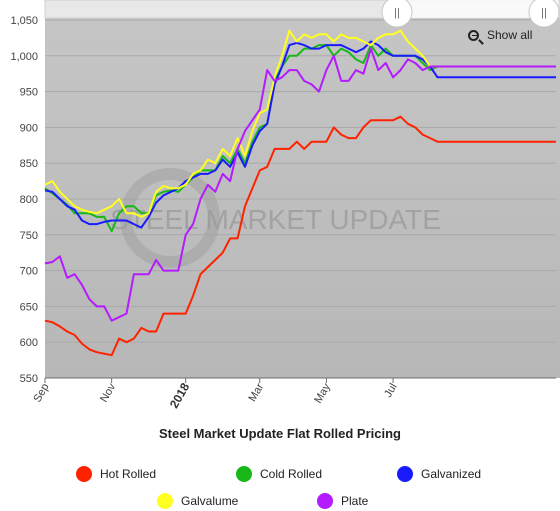 The image size is (560, 511). What do you see at coordinates (291, 474) in the screenshot?
I see `legend-label: Cold Rolled` at bounding box center [291, 474].